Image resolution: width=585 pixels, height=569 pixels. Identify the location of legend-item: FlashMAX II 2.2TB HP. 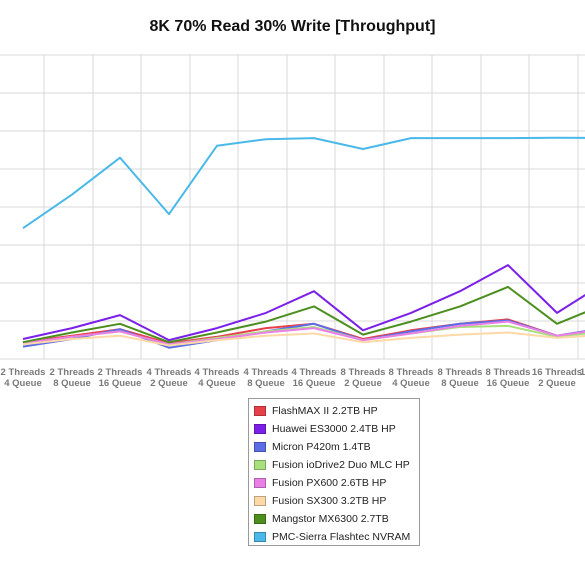
(336, 411).